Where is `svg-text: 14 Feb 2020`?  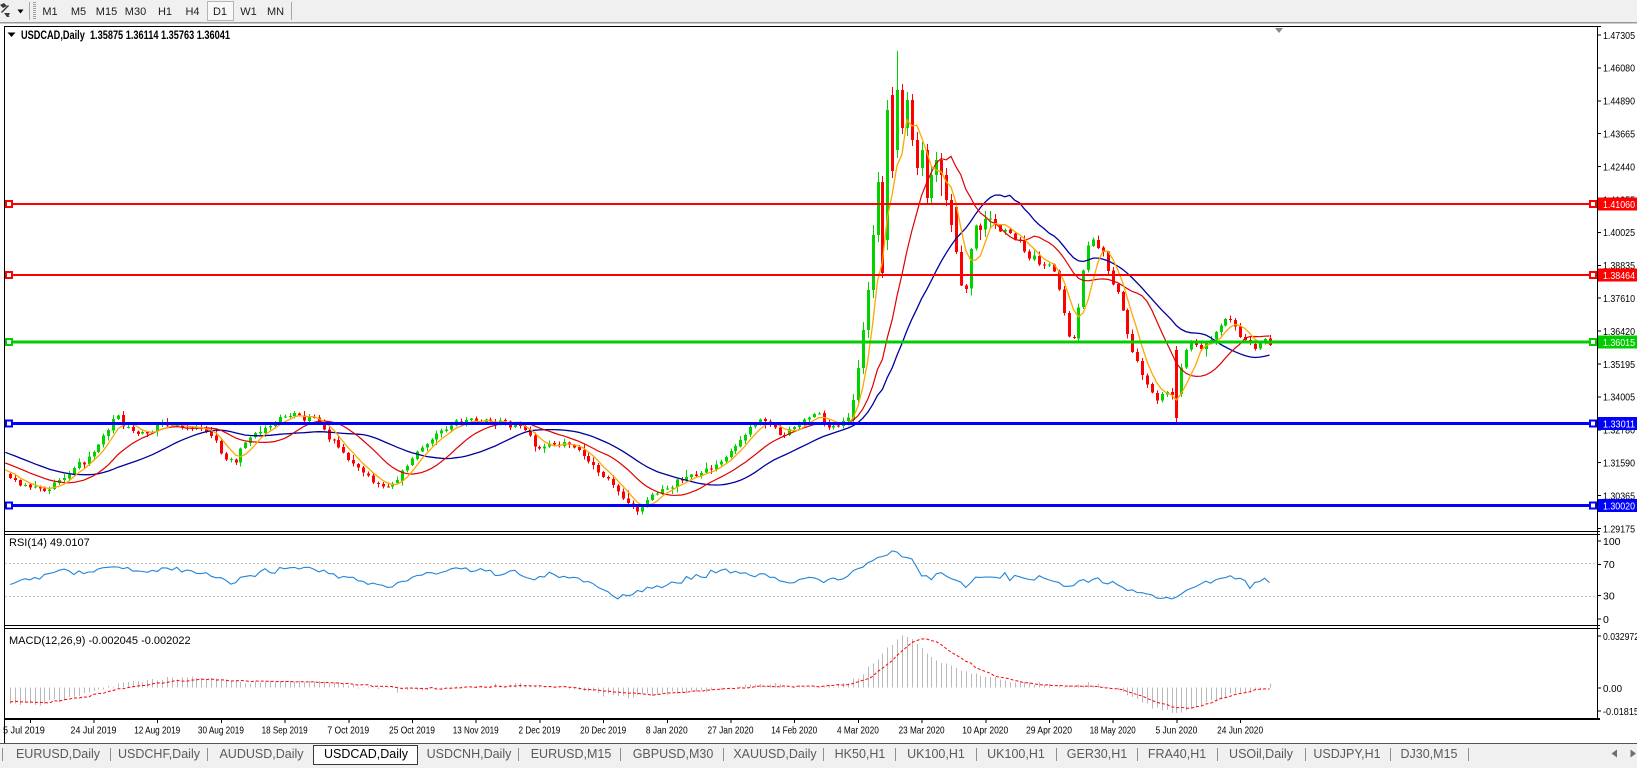 svg-text: 14 Feb 2020 is located at coordinates (794, 731).